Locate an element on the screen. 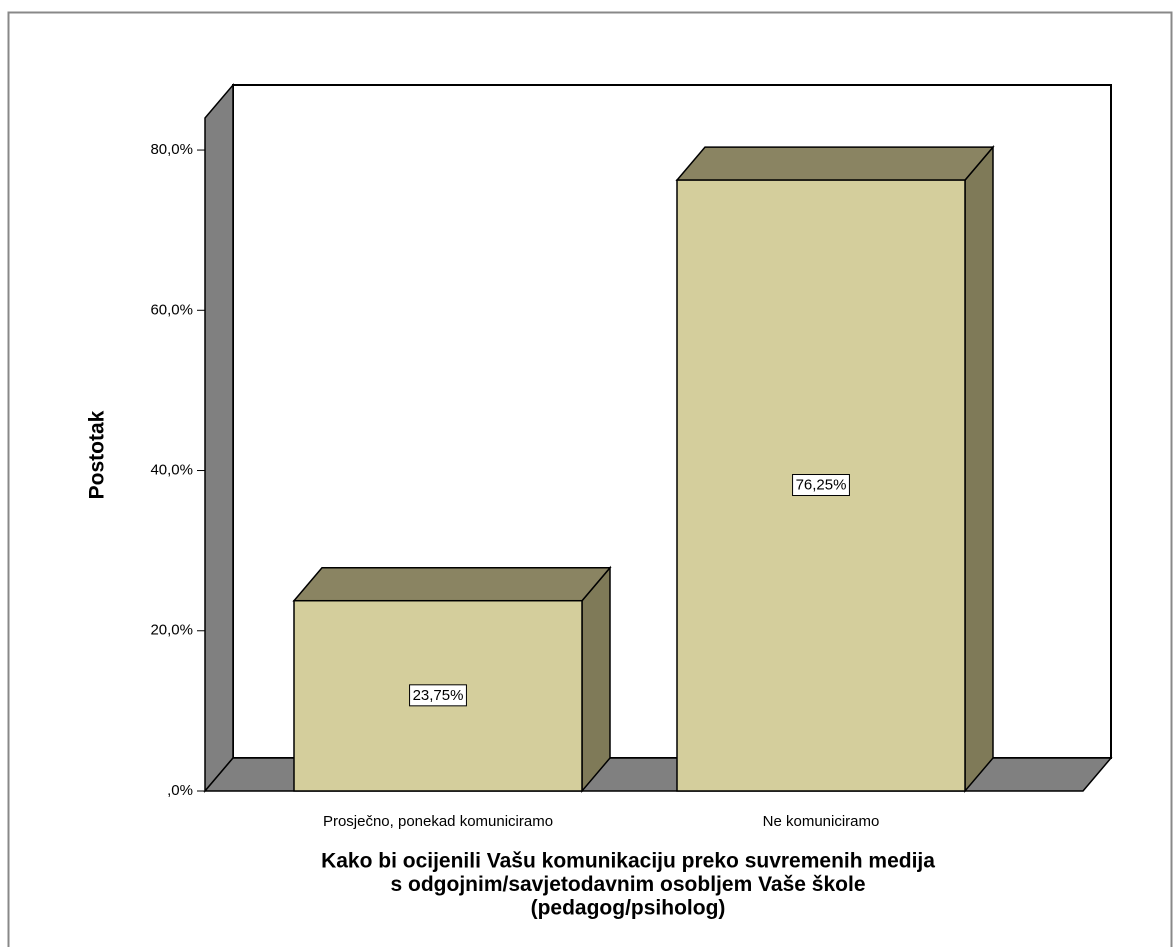 This screenshot has height=947, width=1173. x-tick-label: Prosječno, ponekad komuniciramo is located at coordinates (438, 821).